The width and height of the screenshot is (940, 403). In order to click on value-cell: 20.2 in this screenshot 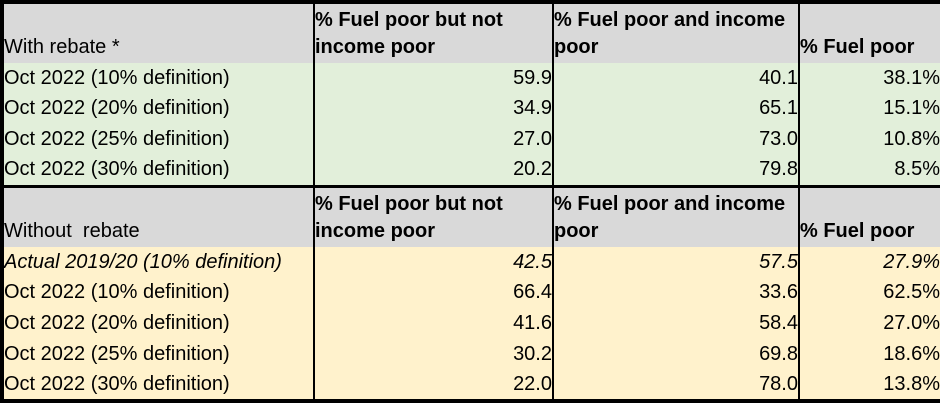, I will do `click(433, 171)`.